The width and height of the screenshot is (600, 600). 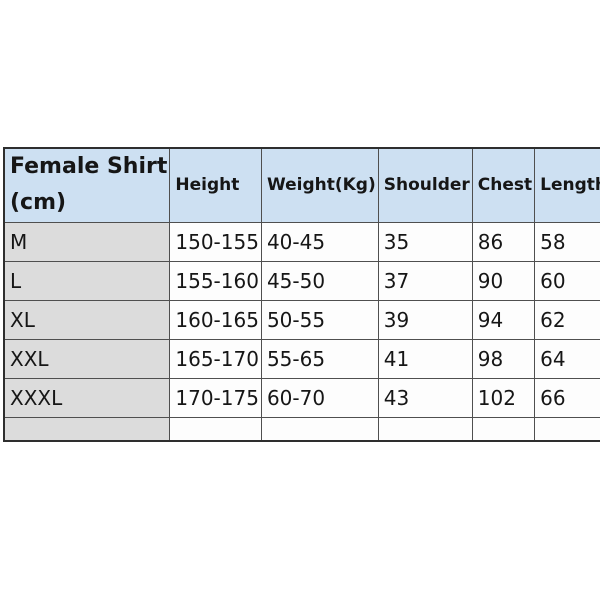 I want to click on column-header-weight: Weight(Kg), so click(x=319, y=185).